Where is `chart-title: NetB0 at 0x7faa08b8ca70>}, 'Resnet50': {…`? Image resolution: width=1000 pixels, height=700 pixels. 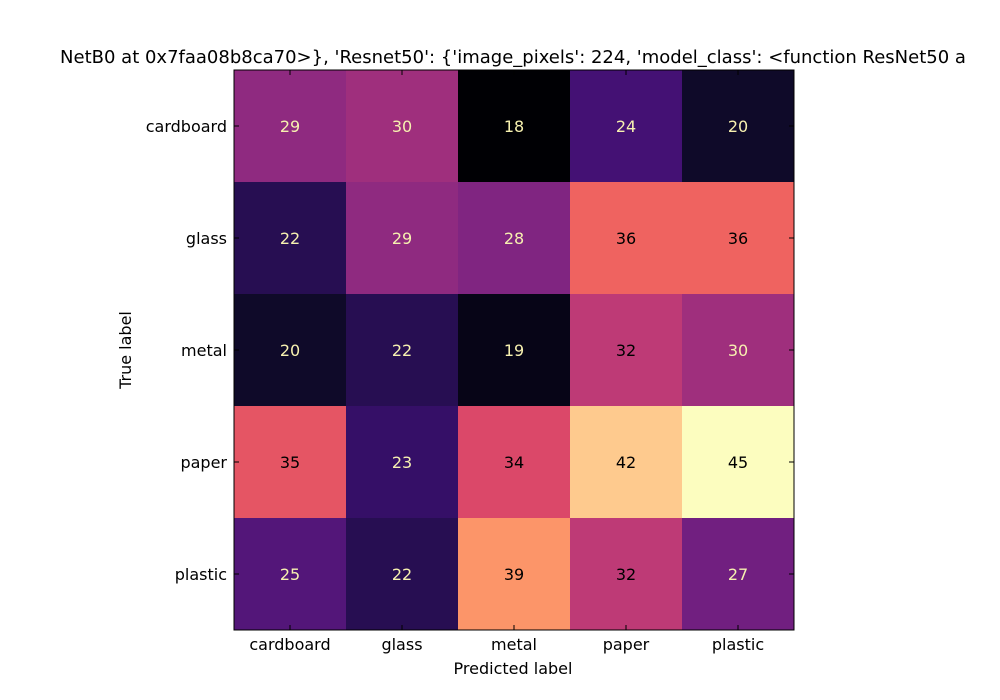 chart-title: NetB0 at 0x7faa08b8ca70>}, 'Resnet50': {… is located at coordinates (513, 57).